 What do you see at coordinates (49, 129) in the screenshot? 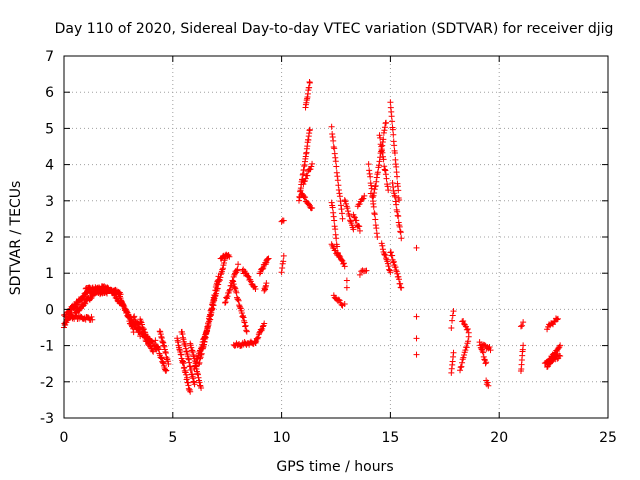
I see `y-tick-label: 5` at bounding box center [49, 129].